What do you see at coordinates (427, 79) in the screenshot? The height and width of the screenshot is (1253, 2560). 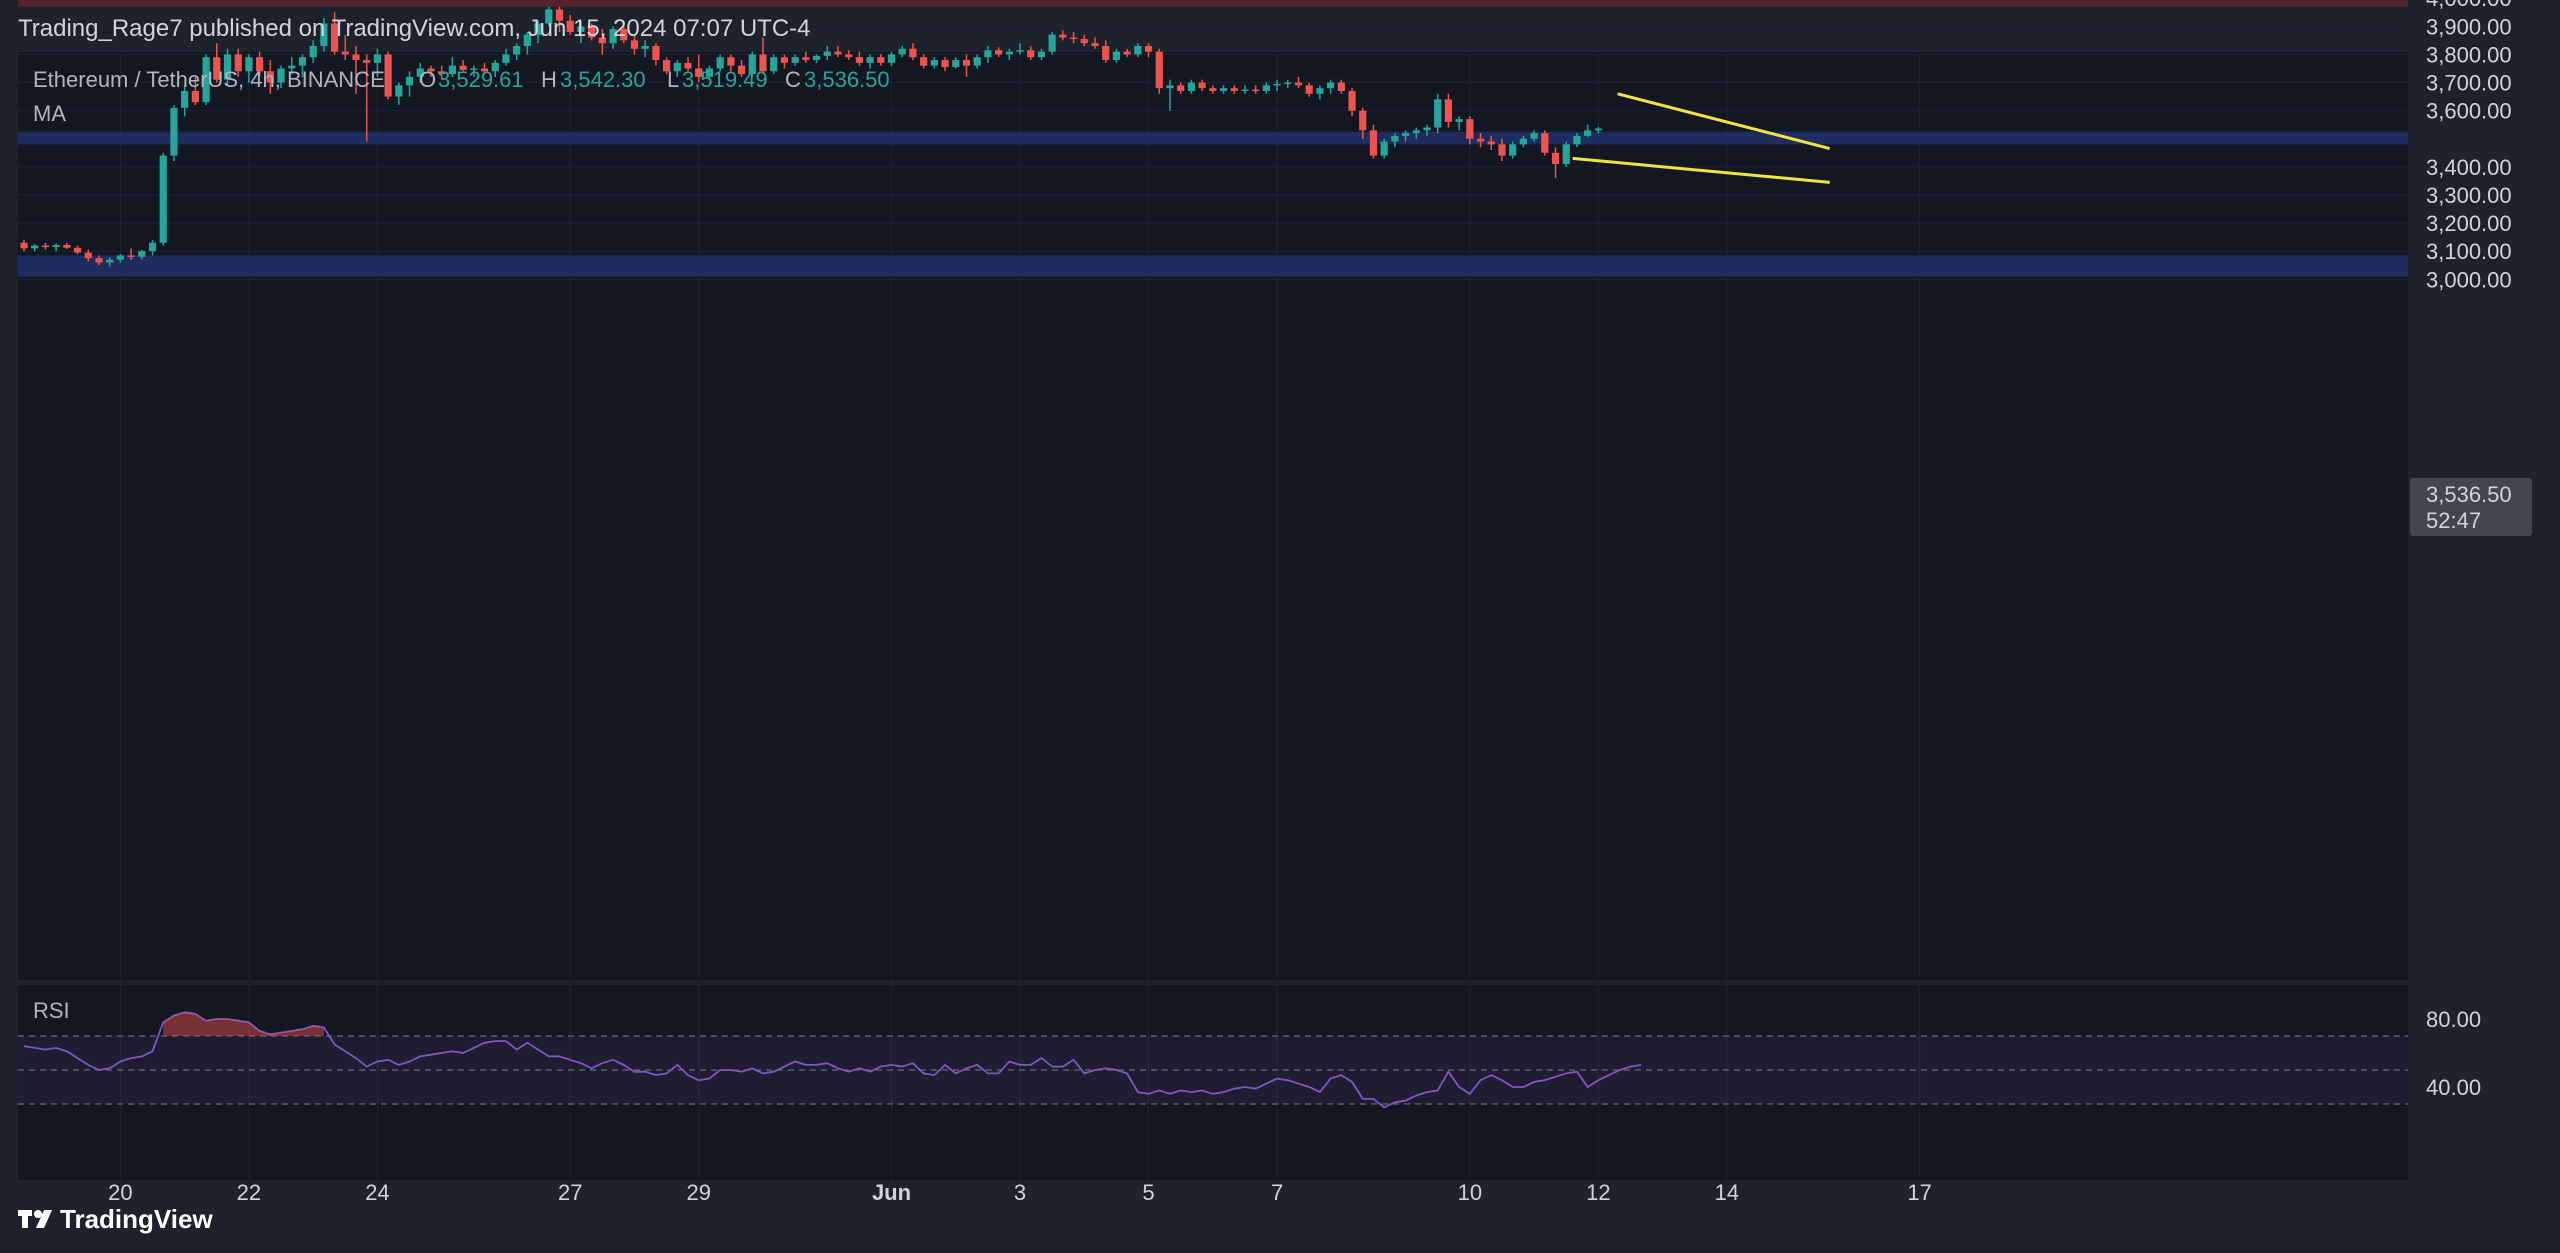 I see `ohlc-open-label: O` at bounding box center [427, 79].